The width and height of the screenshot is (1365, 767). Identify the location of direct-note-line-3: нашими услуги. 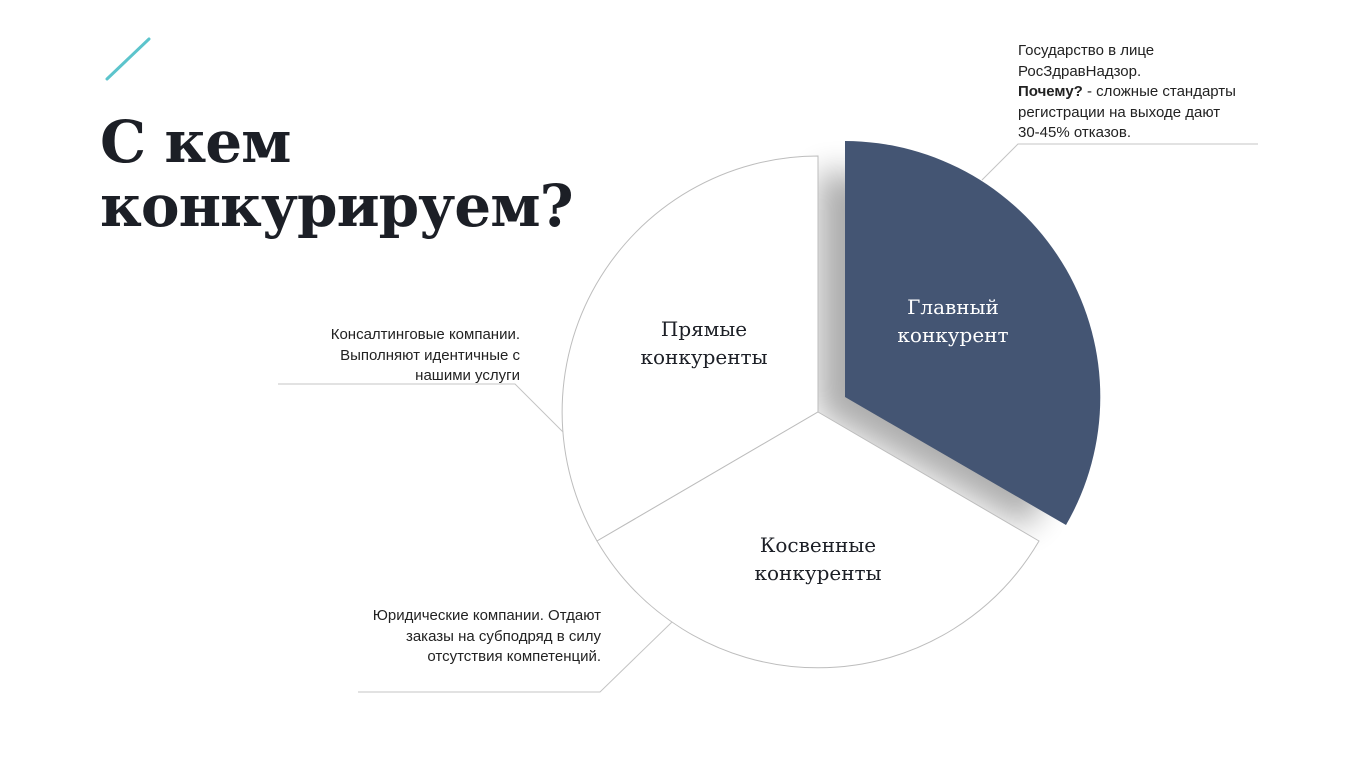
(467, 375).